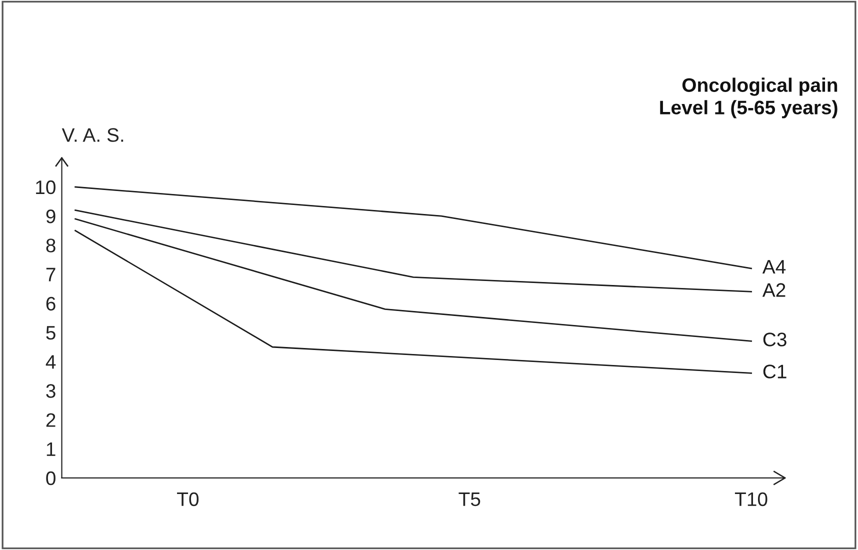  I want to click on x-tick-label: T10, so click(751, 499).